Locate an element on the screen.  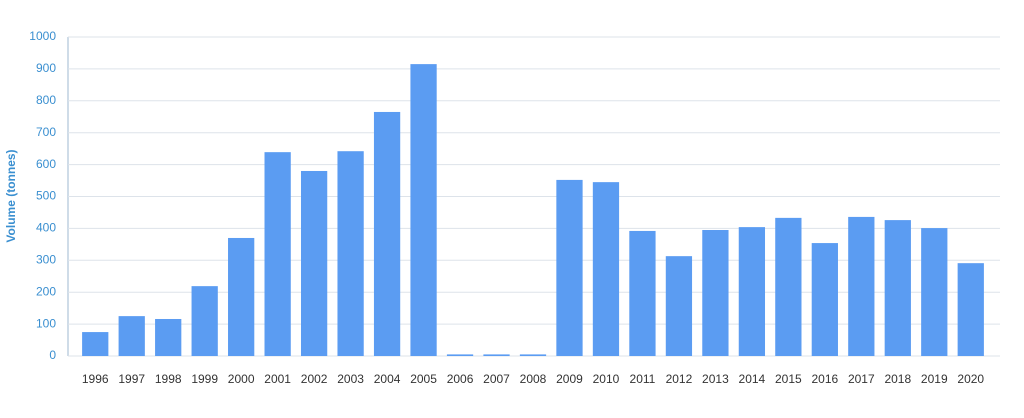
y-tick-label: 200 is located at coordinates (46, 291).